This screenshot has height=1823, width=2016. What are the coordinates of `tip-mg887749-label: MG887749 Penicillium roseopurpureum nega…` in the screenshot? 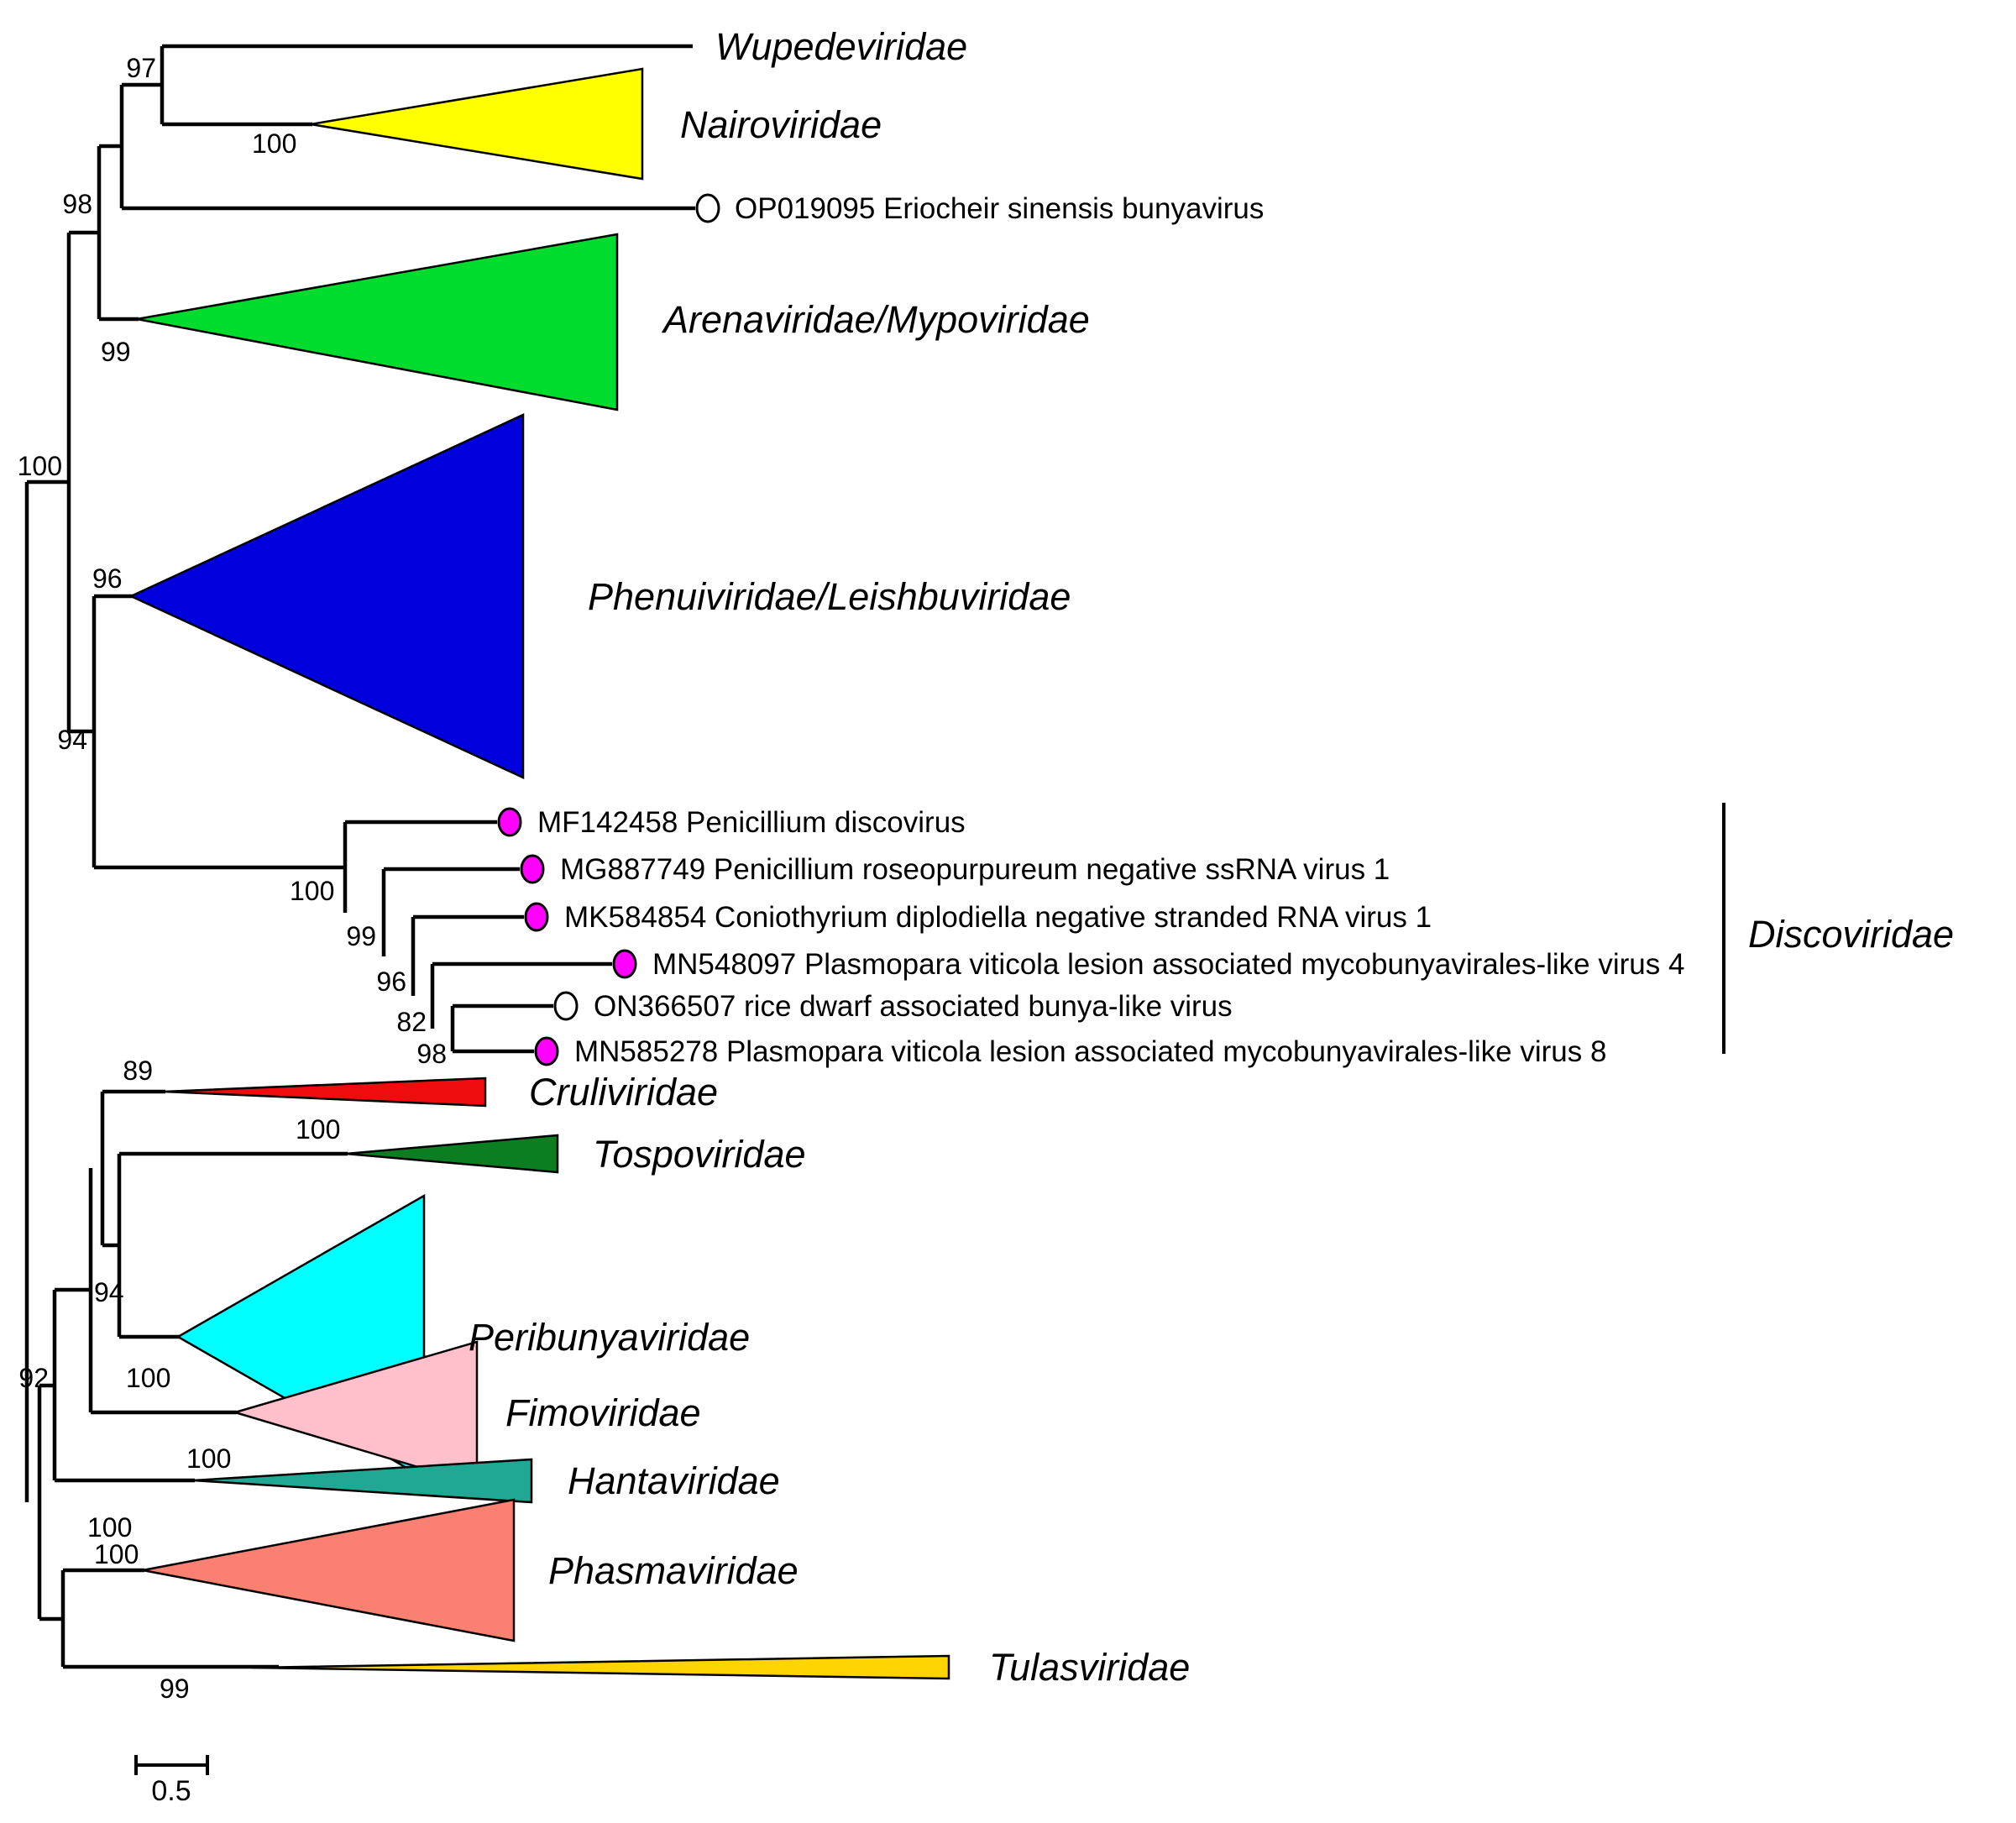 It's located at (975, 870).